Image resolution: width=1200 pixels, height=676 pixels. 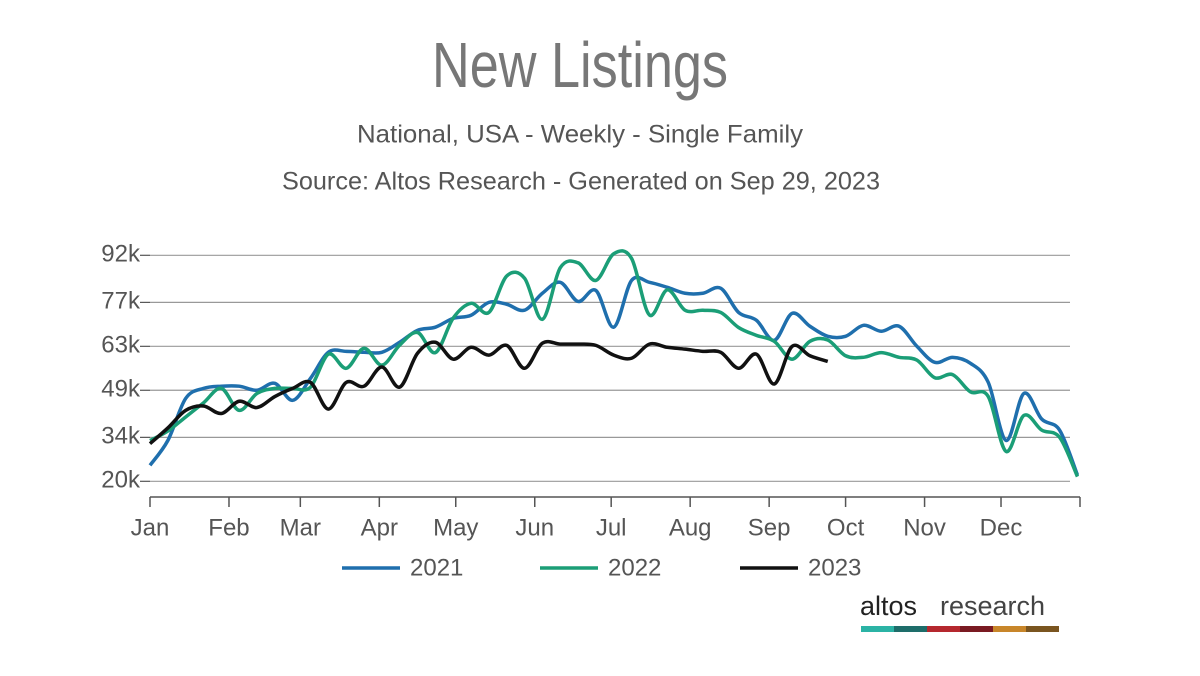 I want to click on legend-label: 2023, so click(x=834, y=567).